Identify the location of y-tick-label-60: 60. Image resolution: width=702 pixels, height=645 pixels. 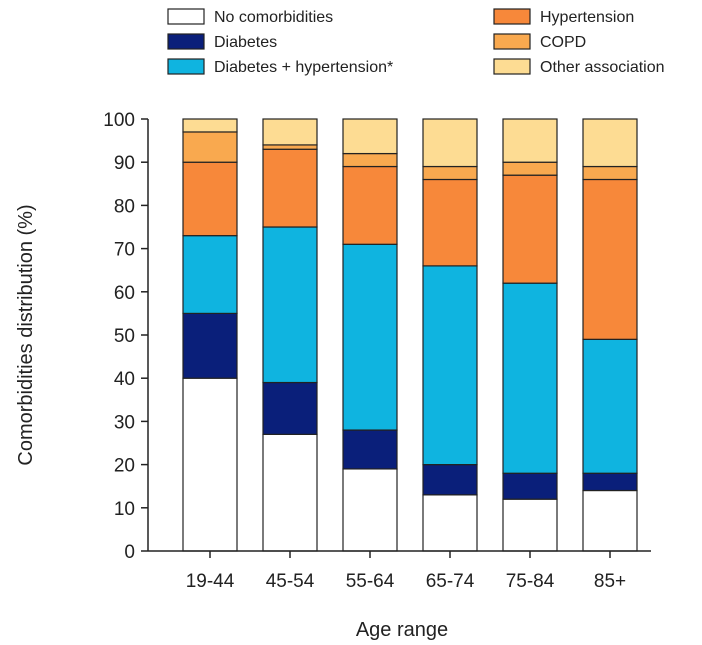
(124, 293).